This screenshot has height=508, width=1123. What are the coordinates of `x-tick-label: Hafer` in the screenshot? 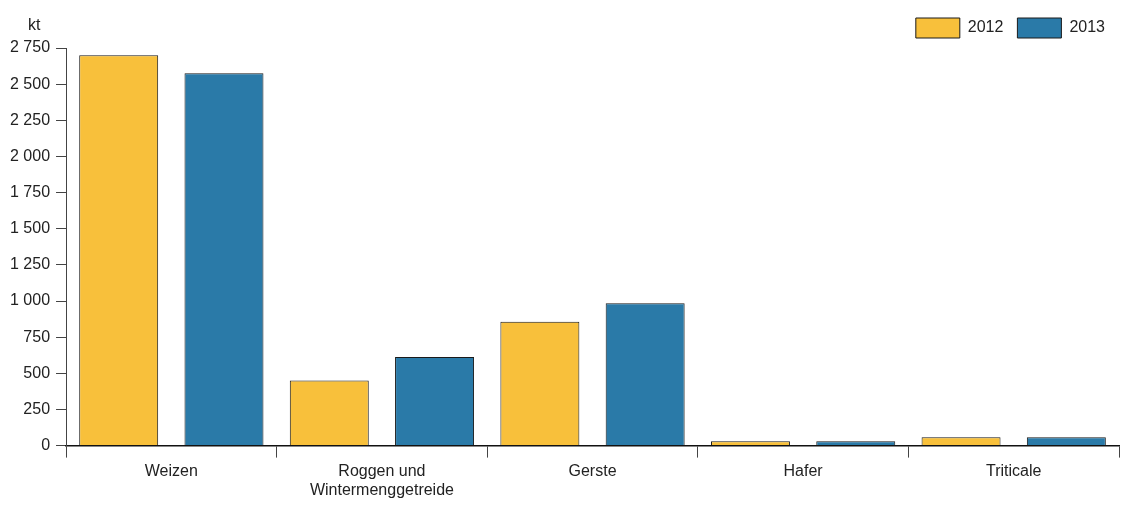 It's located at (803, 470).